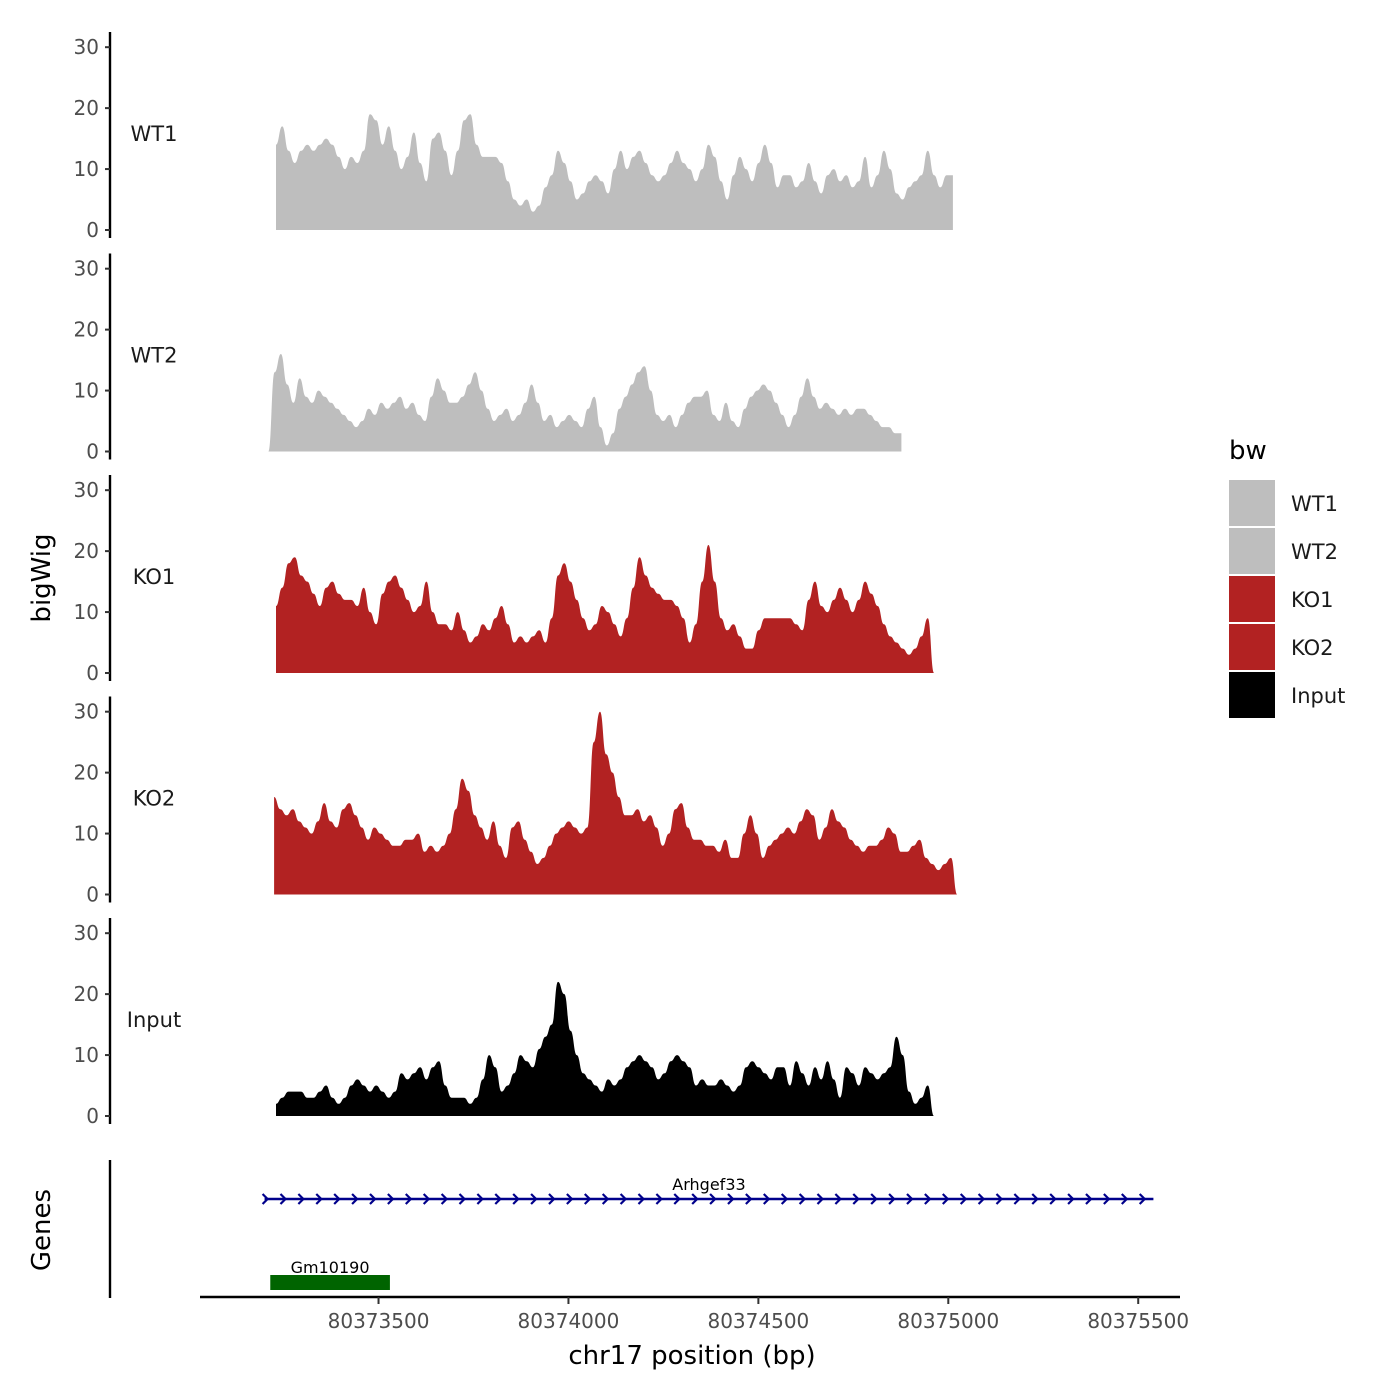 This screenshot has height=1400, width=1400. What do you see at coordinates (379, 1321) in the screenshot?
I see `x-tick-label: 80373500` at bounding box center [379, 1321].